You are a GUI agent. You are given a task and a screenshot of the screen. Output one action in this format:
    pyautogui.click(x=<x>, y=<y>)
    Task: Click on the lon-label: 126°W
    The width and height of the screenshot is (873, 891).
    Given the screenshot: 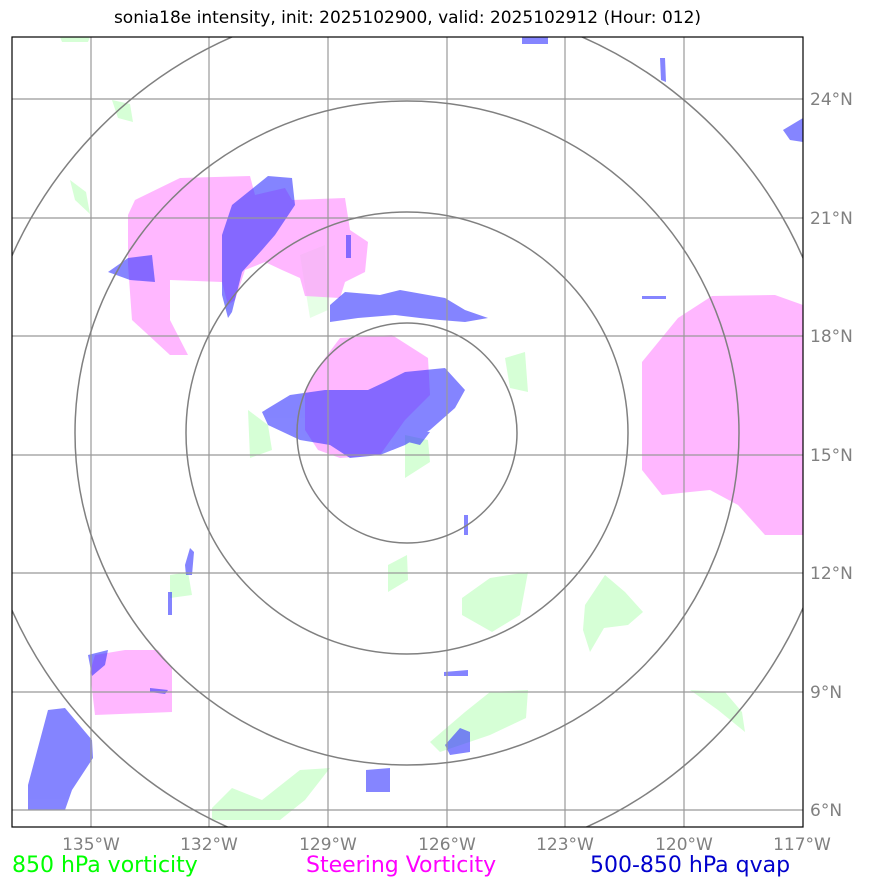 What is the action you would take?
    pyautogui.click(x=447, y=845)
    